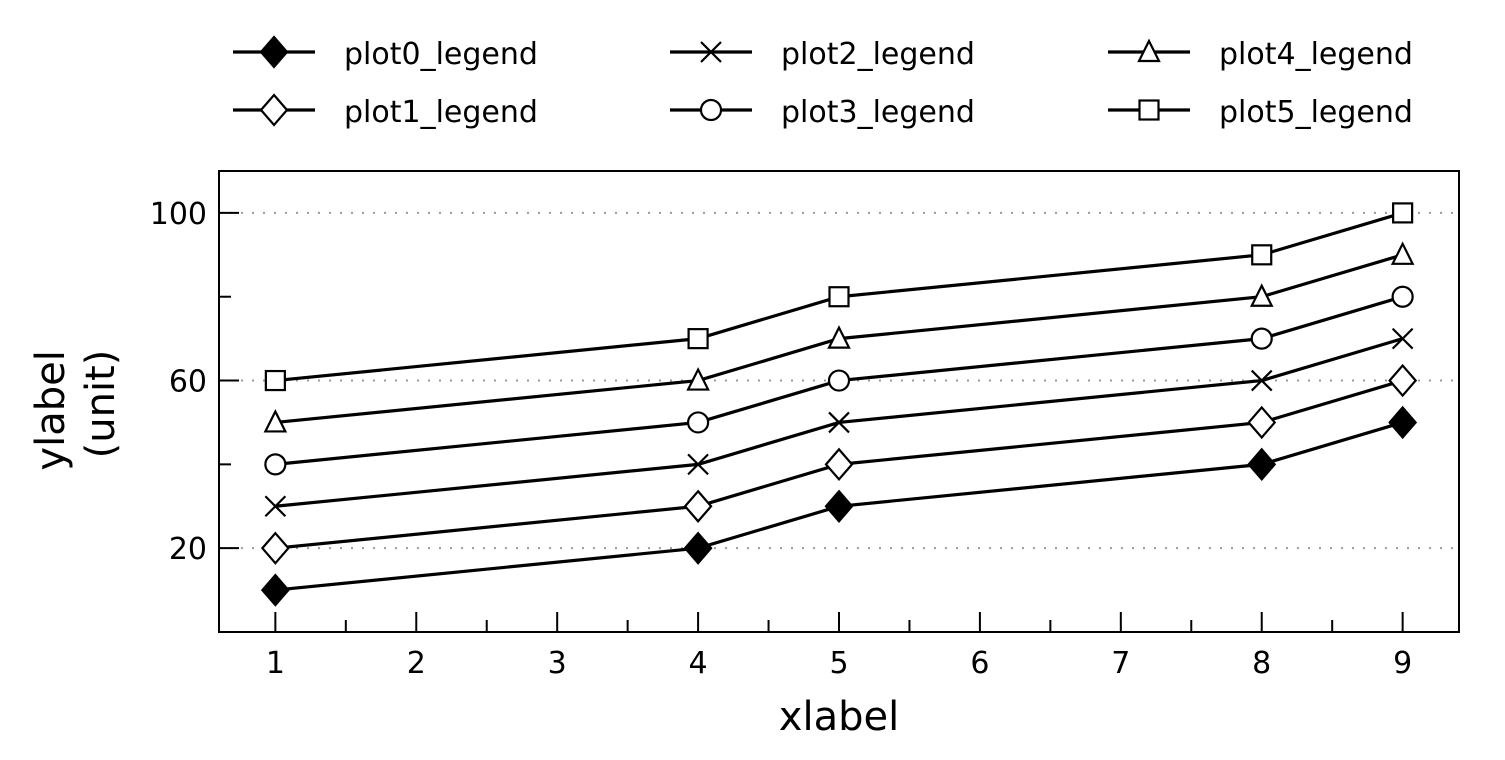 This screenshot has height=760, width=1505. What do you see at coordinates (441, 54) in the screenshot?
I see `legend-label: plot0_legend` at bounding box center [441, 54].